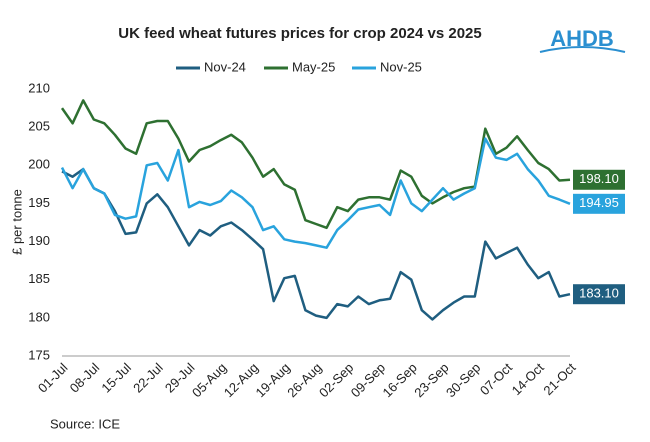 This screenshot has width=650, height=442. What do you see at coordinates (39, 278) in the screenshot?
I see `y-tick-label: 185` at bounding box center [39, 278].